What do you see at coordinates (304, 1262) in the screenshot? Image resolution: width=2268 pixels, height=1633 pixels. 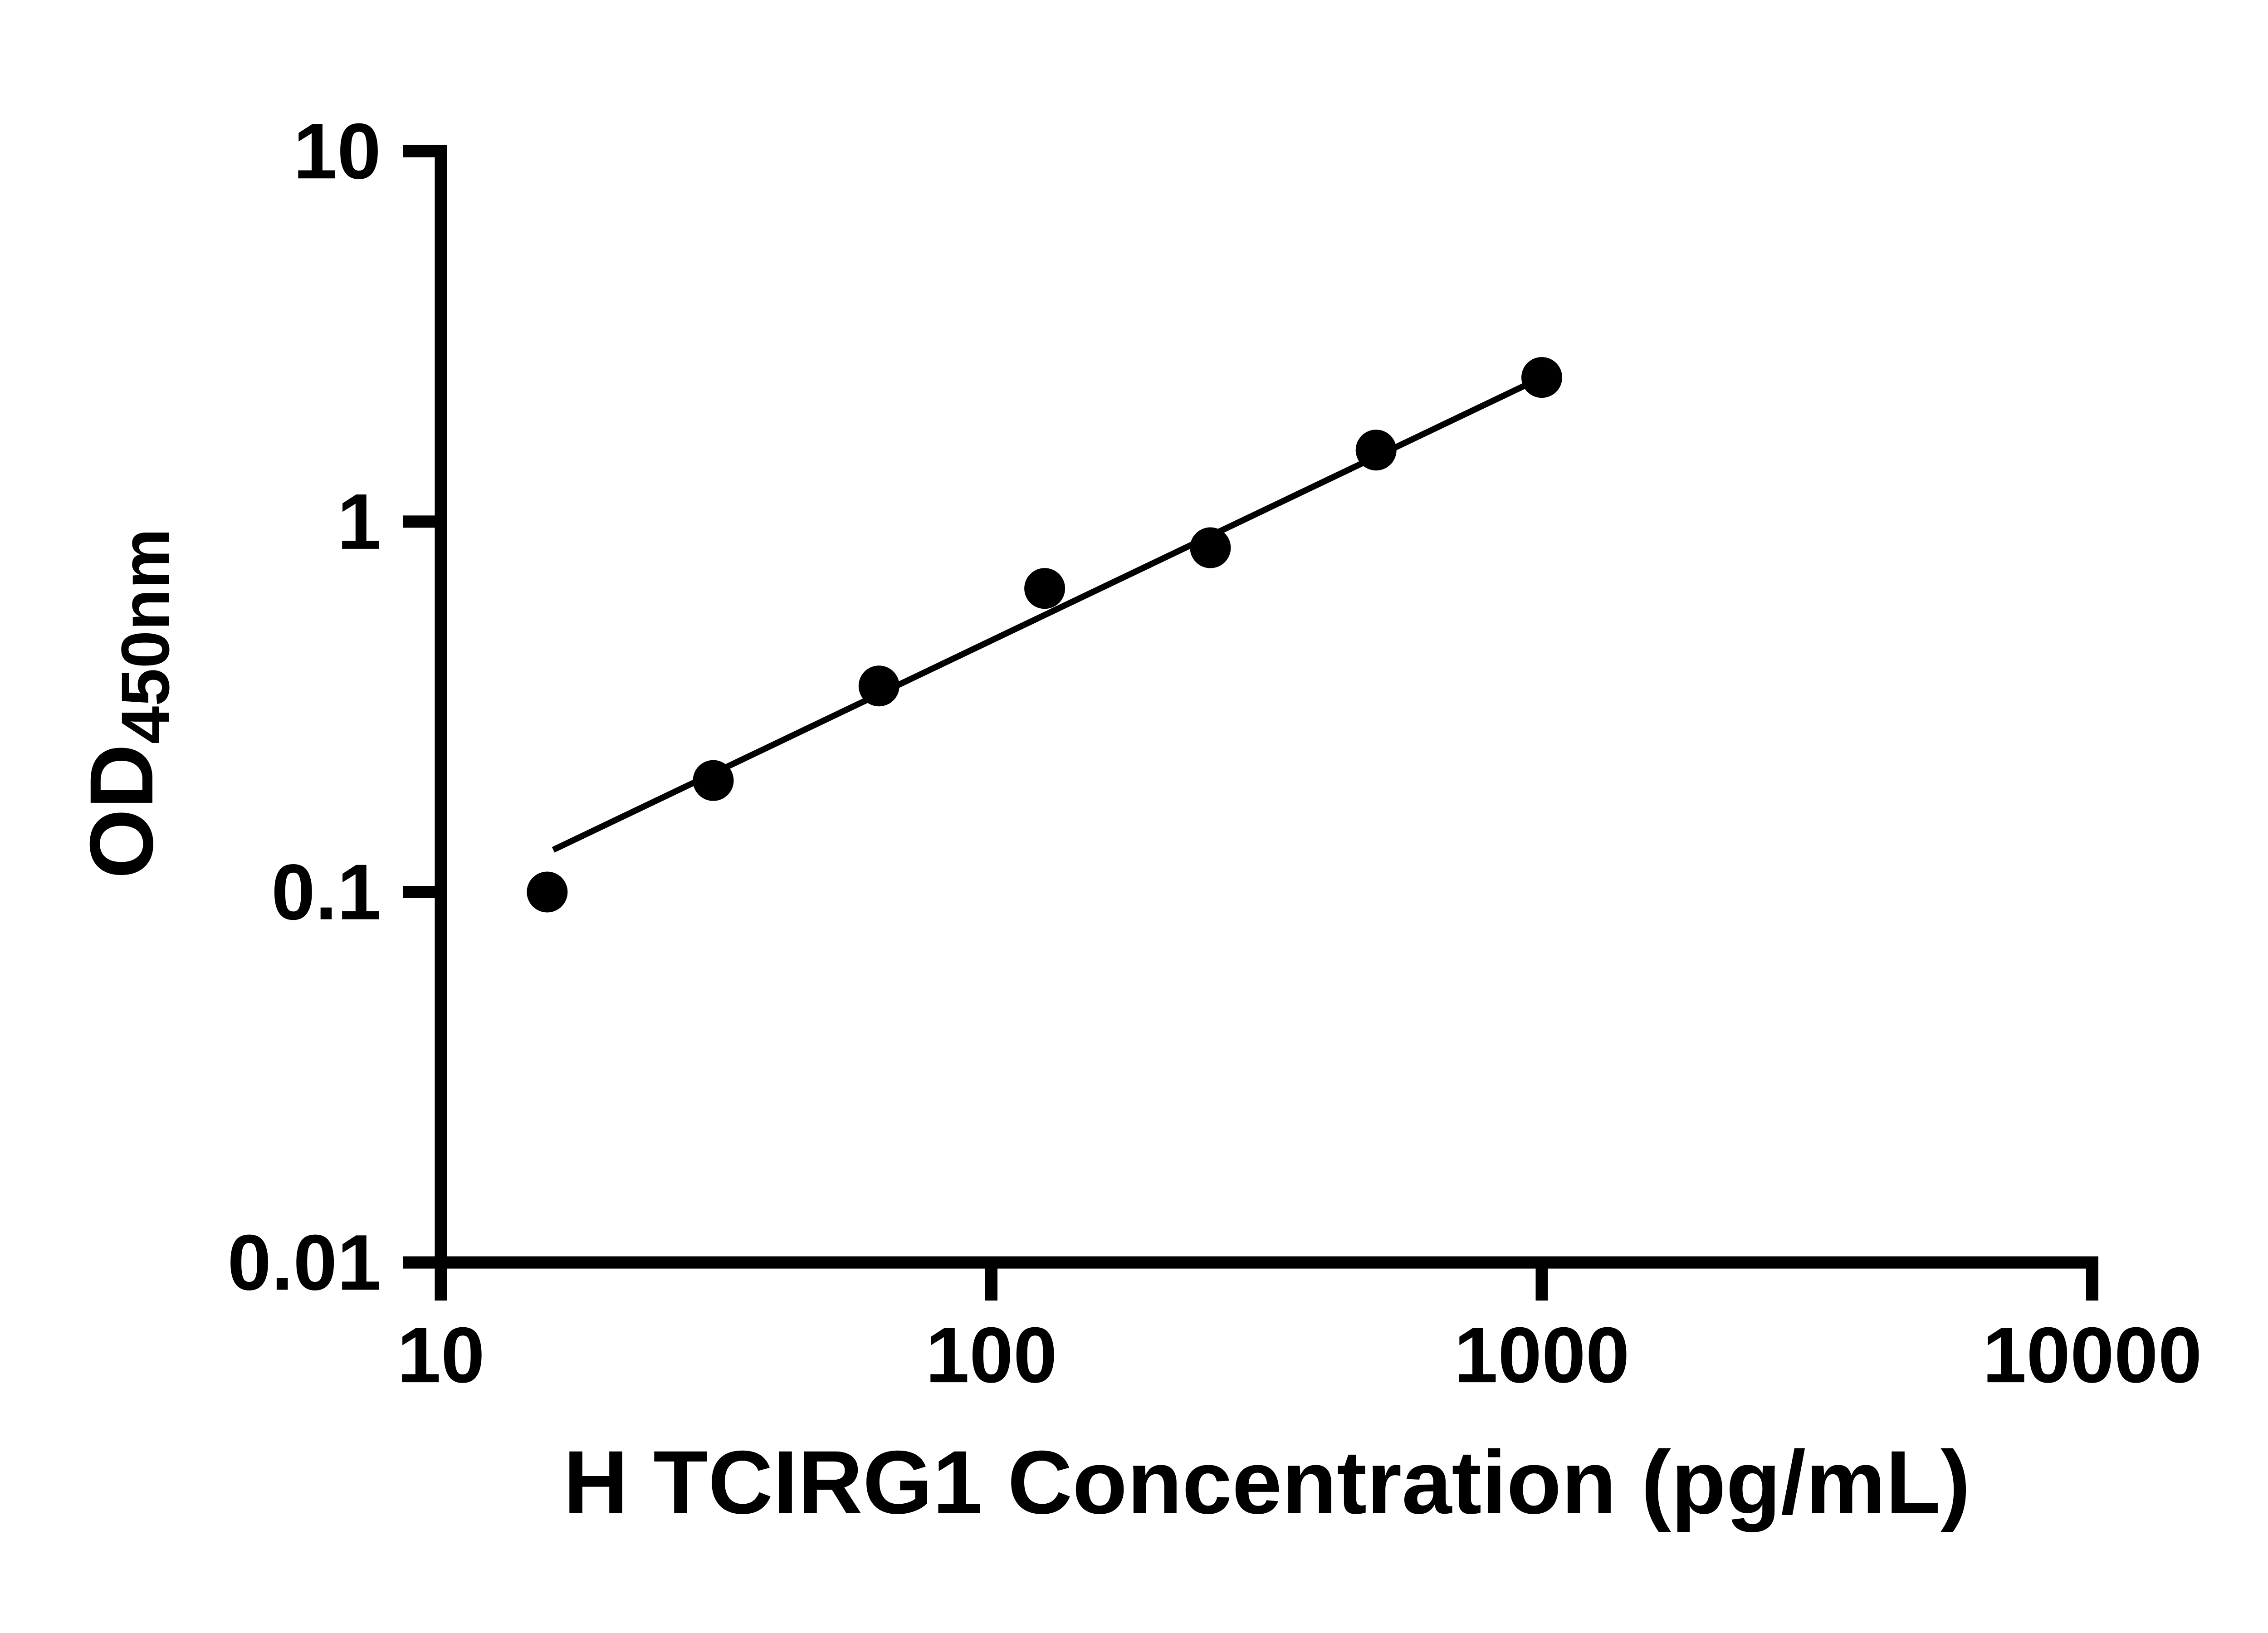 I see `y-tick-label: 0.01` at bounding box center [304, 1262].